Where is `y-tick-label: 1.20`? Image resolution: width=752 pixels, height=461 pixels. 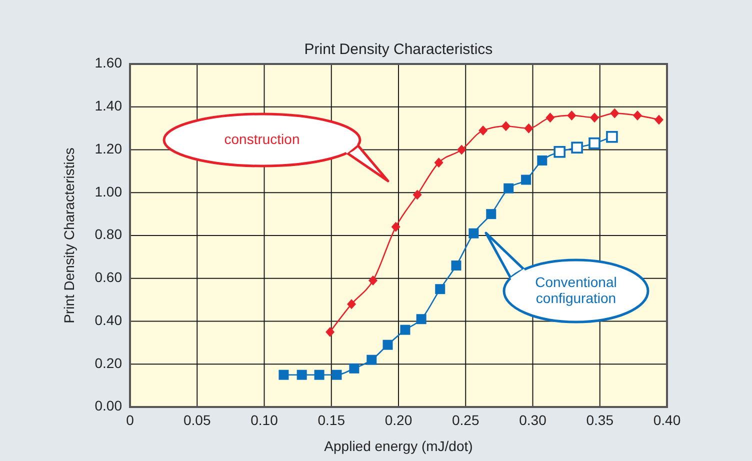 y-tick-label: 1.20 is located at coordinates (108, 148).